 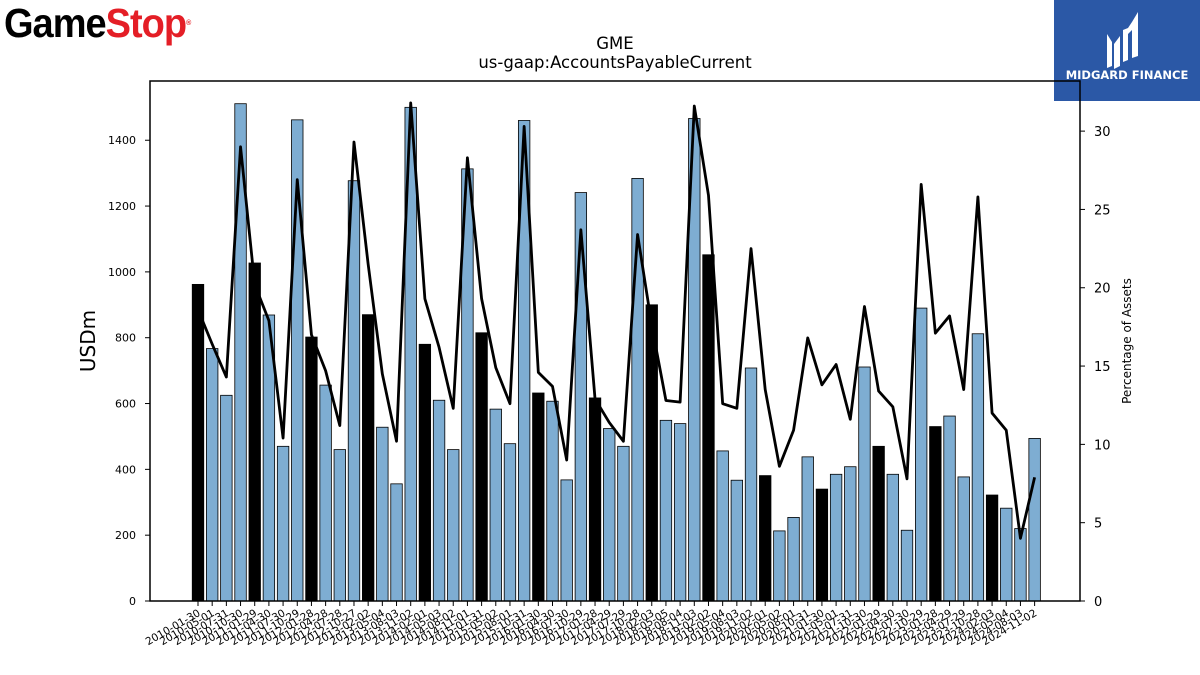 What do you see at coordinates (1127, 341) in the screenshot?
I see `y2-axis-label: Percentage of Assets` at bounding box center [1127, 341].